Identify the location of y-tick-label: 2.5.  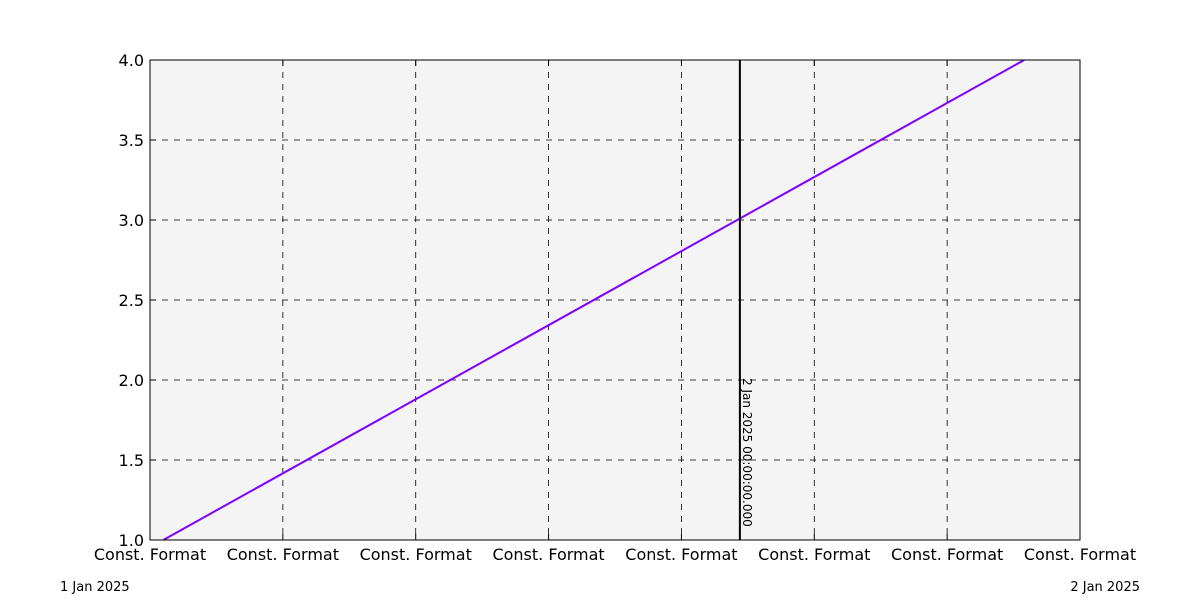
(131, 300).